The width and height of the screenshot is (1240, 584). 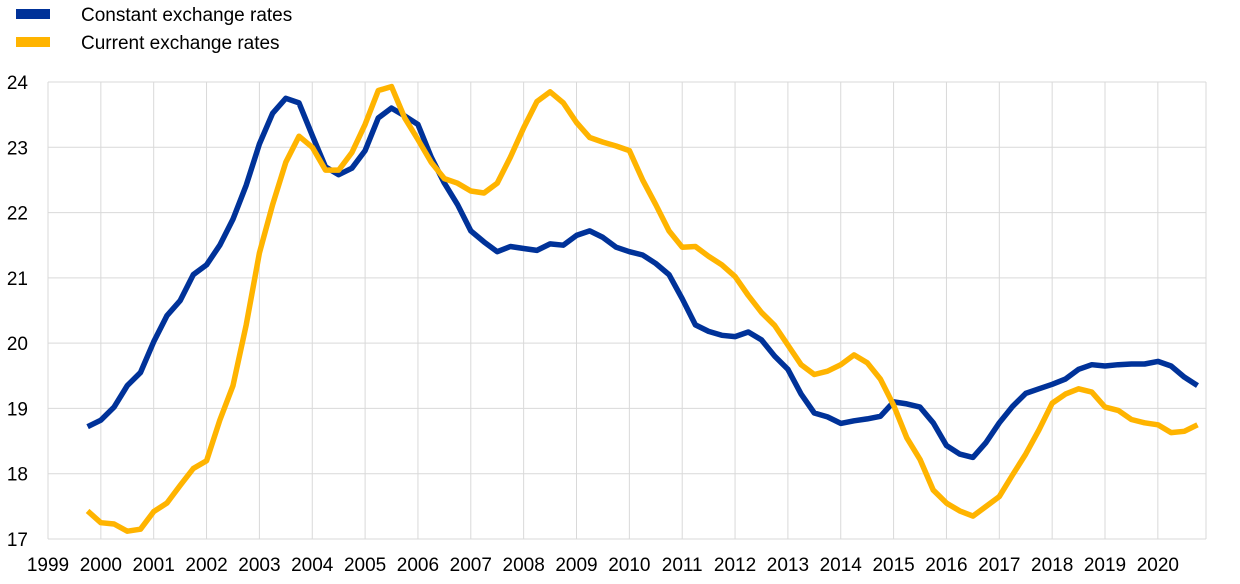 I want to click on x-tick-label: 2008, so click(x=524, y=565).